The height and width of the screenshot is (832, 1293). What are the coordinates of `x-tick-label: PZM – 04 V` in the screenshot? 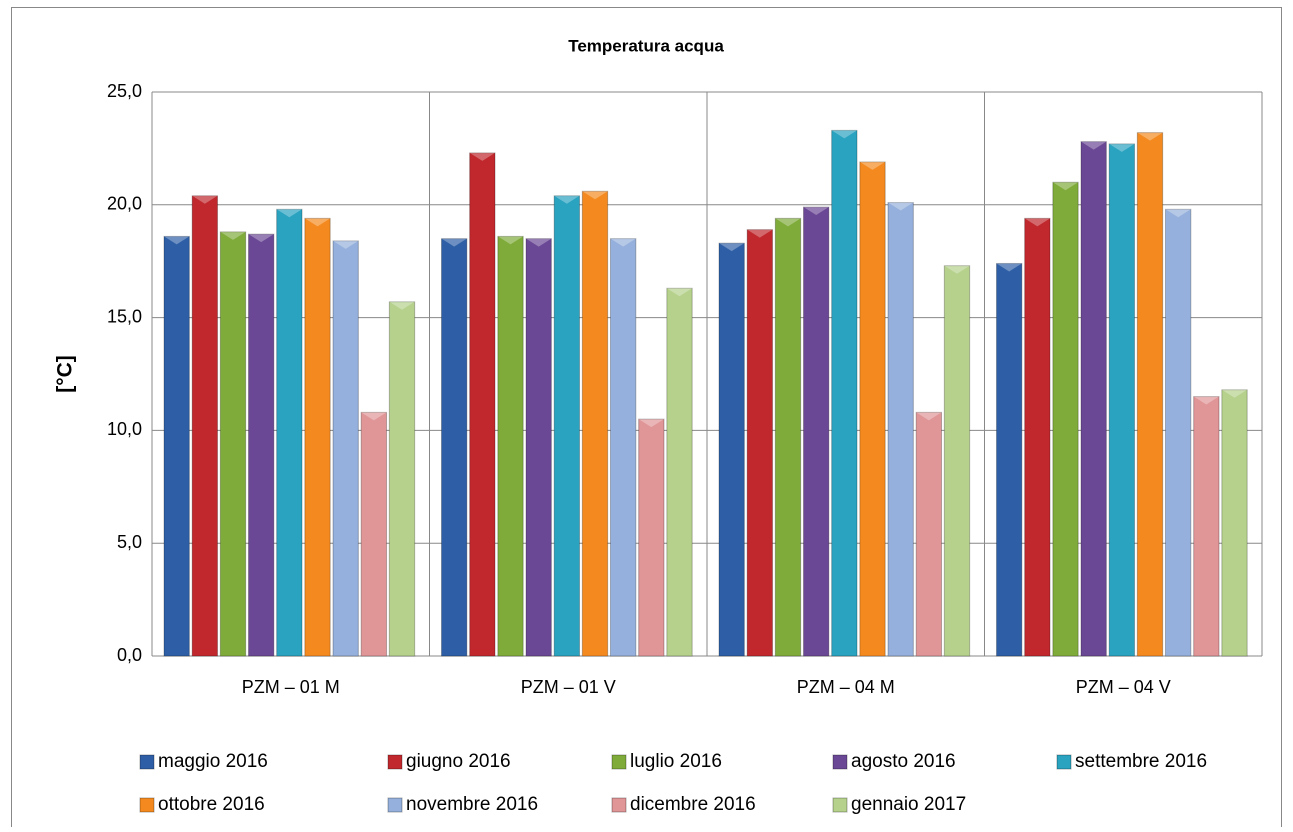 It's located at (1123, 687).